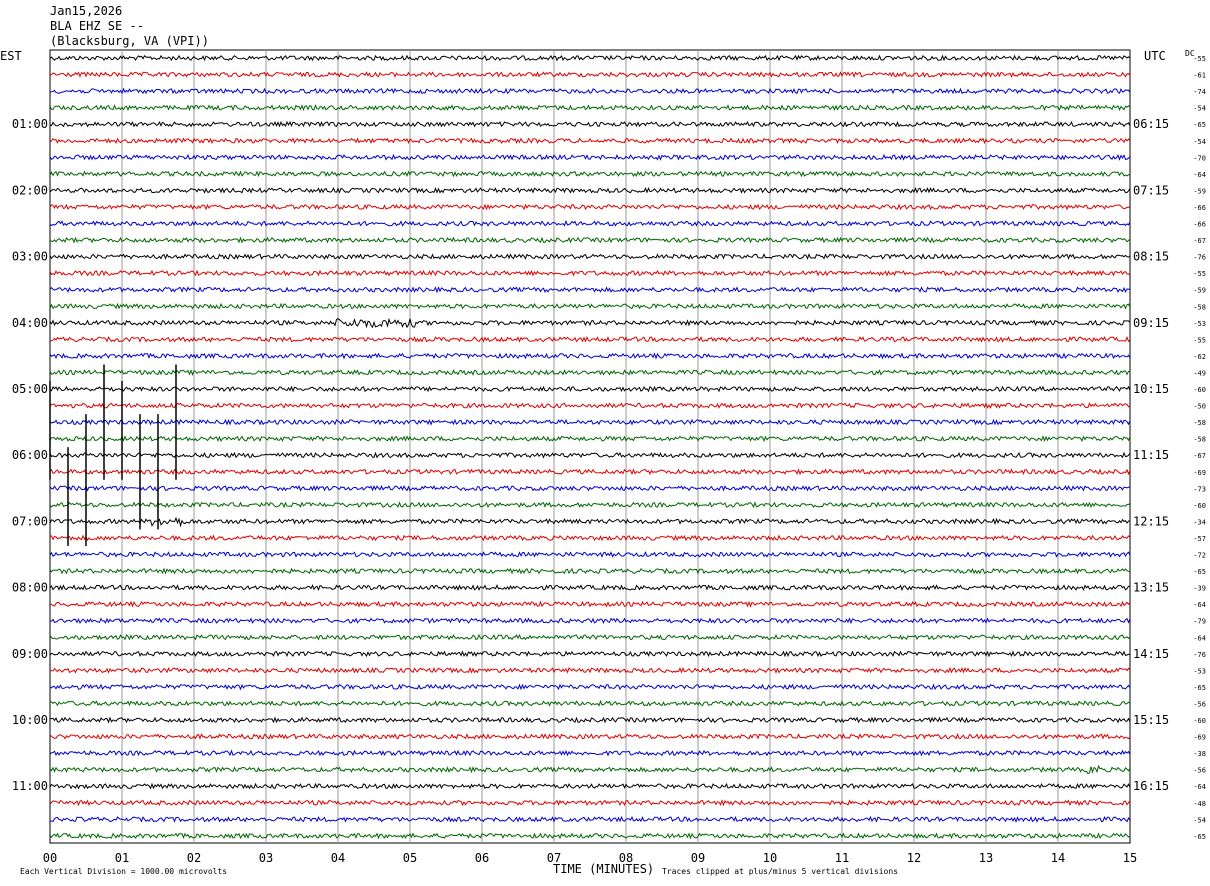 The height and width of the screenshot is (886, 1210). I want to click on right-hour-label: 14:15, so click(1151, 654).